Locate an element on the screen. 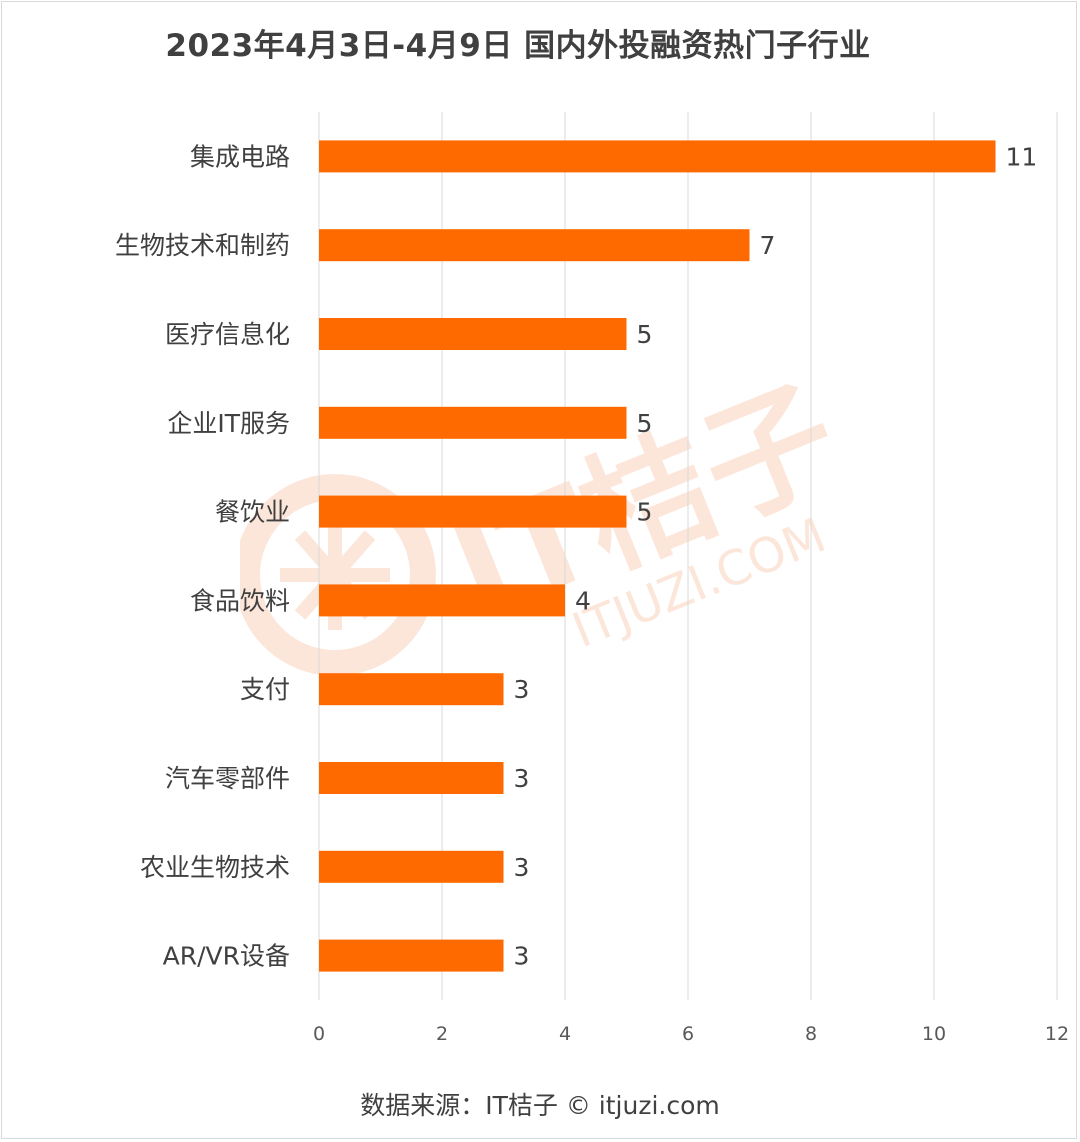 This screenshot has height=1142, width=1080. category-label: 支付 is located at coordinates (265, 689).